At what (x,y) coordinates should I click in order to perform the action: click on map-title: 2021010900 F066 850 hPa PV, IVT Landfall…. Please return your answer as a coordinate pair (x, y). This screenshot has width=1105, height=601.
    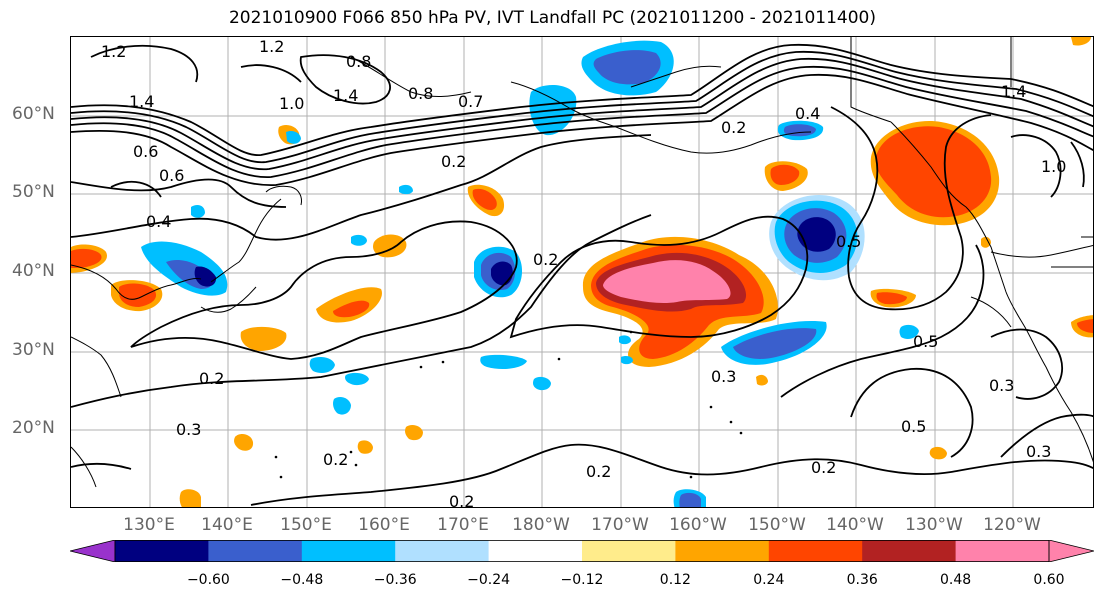
    Looking at the image, I should click on (552, 18).